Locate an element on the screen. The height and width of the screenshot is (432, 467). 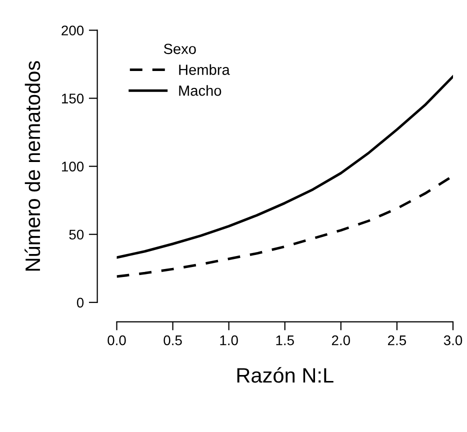
x-axis-title: Razón N:L is located at coordinates (285, 375).